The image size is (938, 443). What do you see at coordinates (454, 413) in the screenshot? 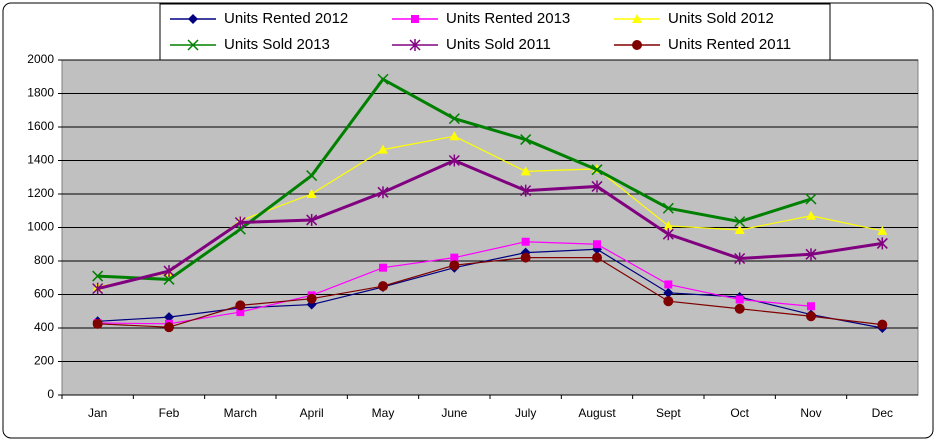
I see `x-tick-label: June` at bounding box center [454, 413].